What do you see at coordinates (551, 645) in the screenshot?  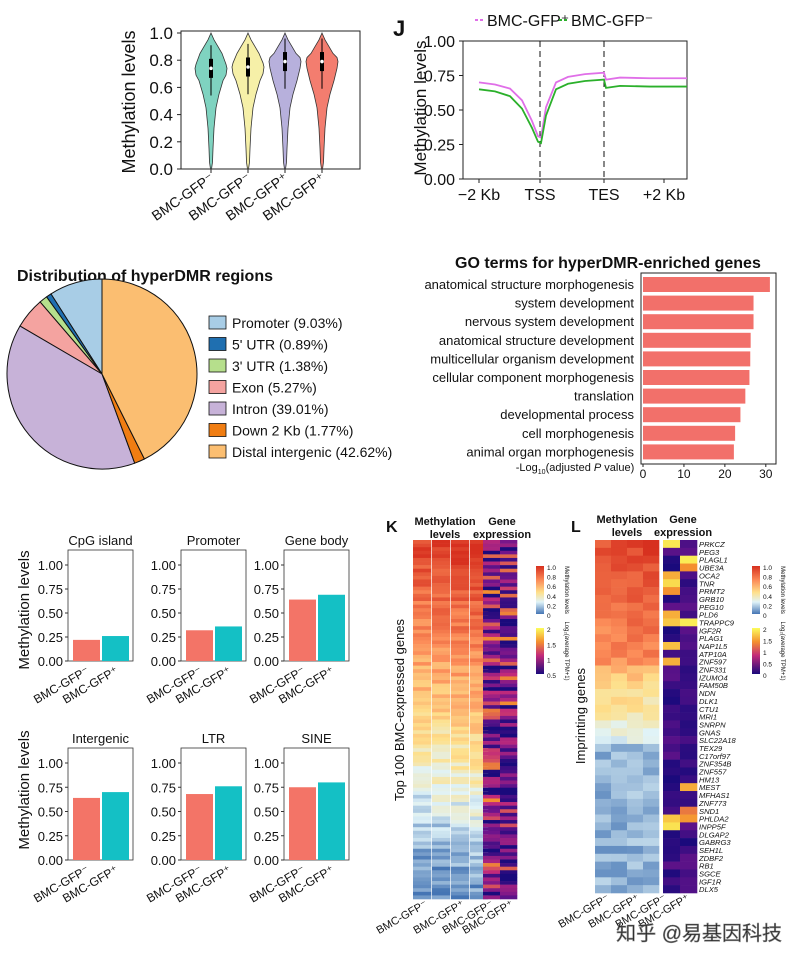 I see `expr-colorbar-tick: 1.5` at bounding box center [551, 645].